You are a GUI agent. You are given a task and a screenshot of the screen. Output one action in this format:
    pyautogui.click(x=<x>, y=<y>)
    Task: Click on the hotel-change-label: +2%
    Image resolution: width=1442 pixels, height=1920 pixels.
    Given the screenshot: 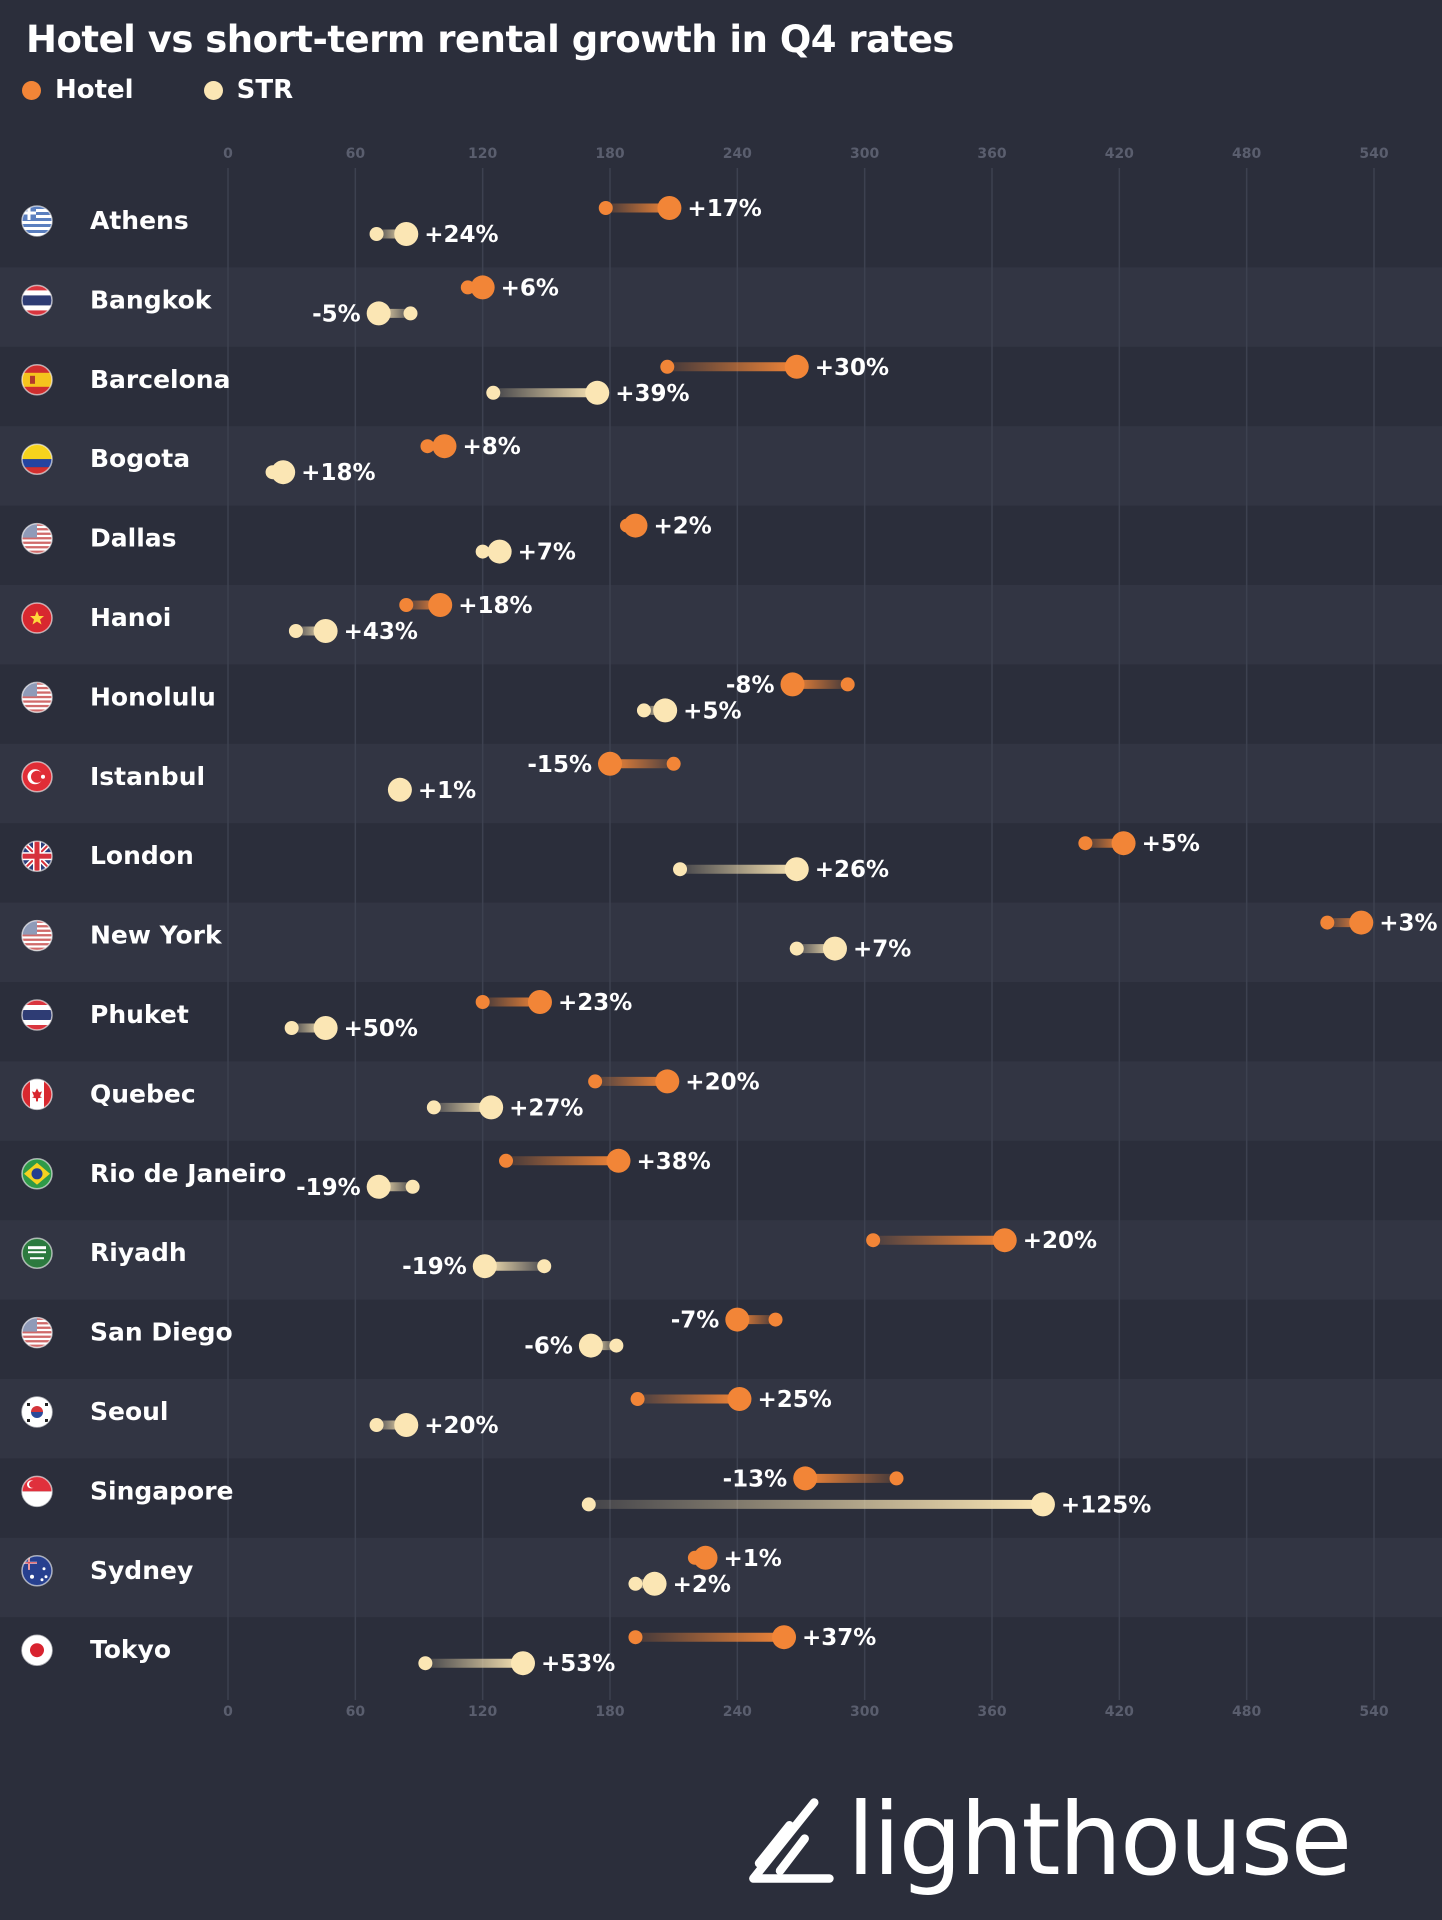 What is the action you would take?
    pyautogui.click(x=682, y=527)
    